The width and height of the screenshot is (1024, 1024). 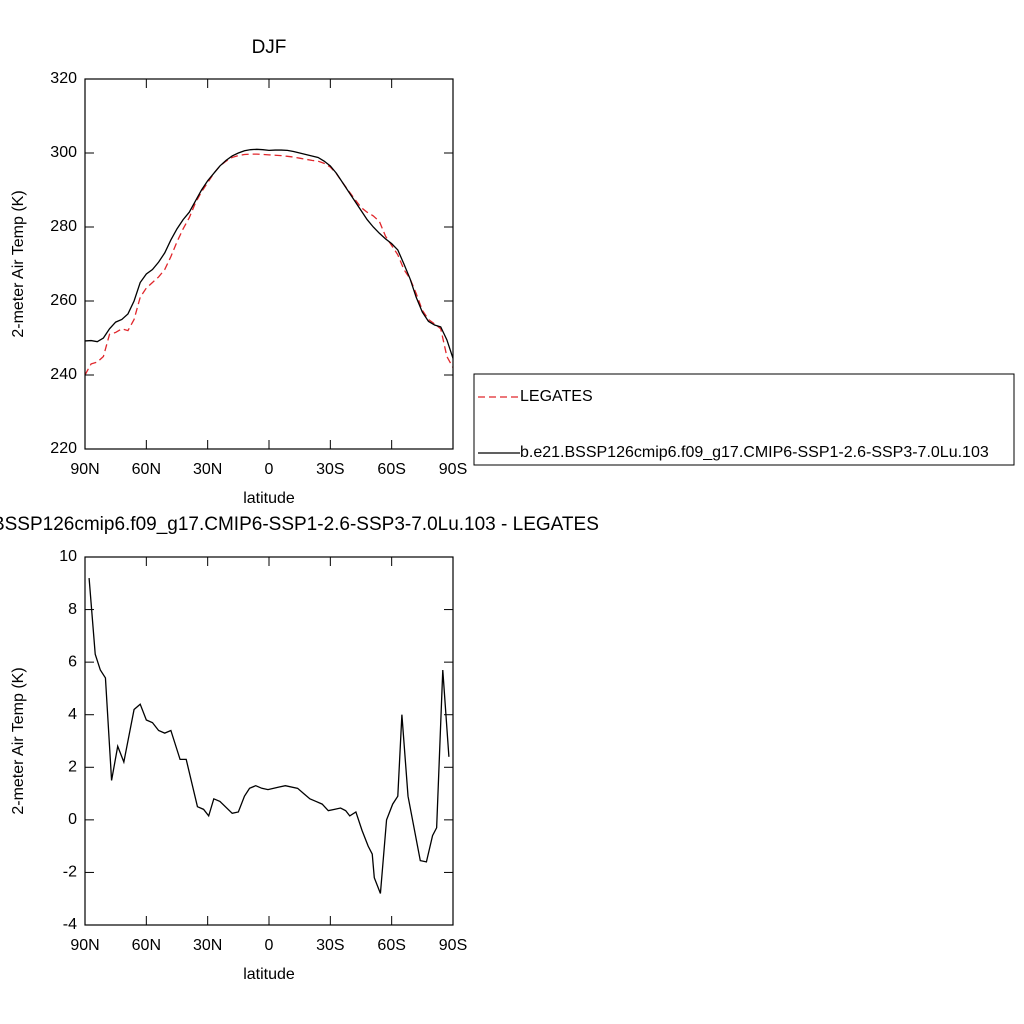 What do you see at coordinates (72, 714) in the screenshot?
I see `y-tick-label: 4` at bounding box center [72, 714].